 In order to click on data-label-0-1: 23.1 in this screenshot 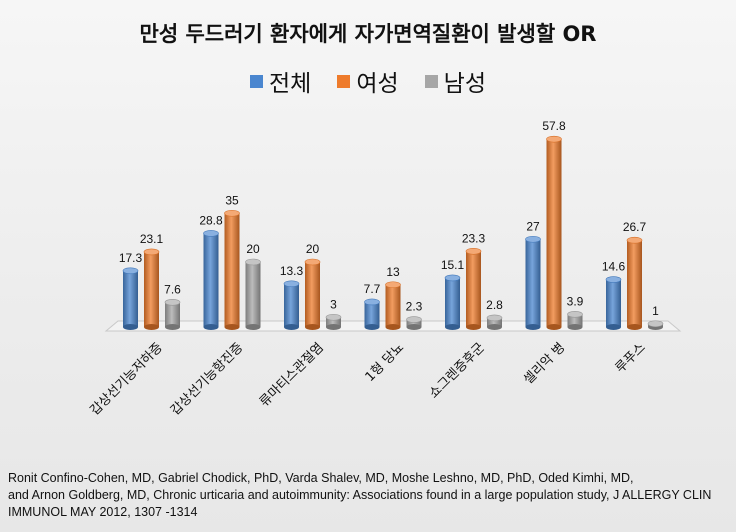, I will do `click(152, 239)`.